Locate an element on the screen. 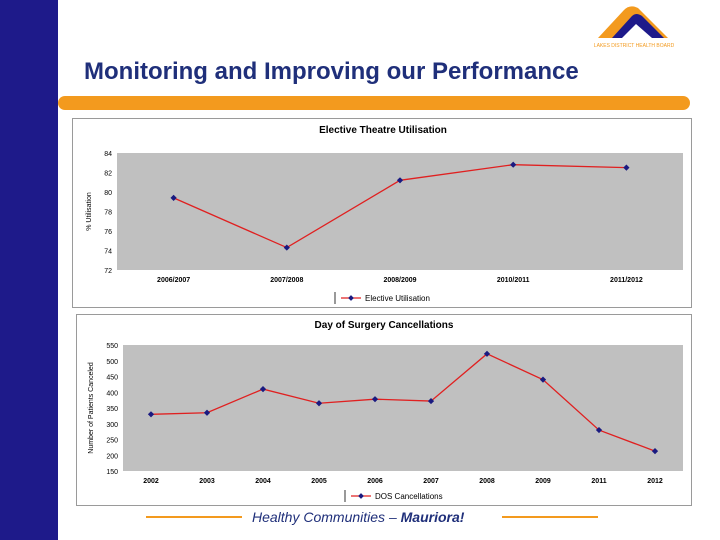 Image resolution: width=720 pixels, height=540 pixels. chart2-ytick-6: 450 is located at coordinates (112, 378).